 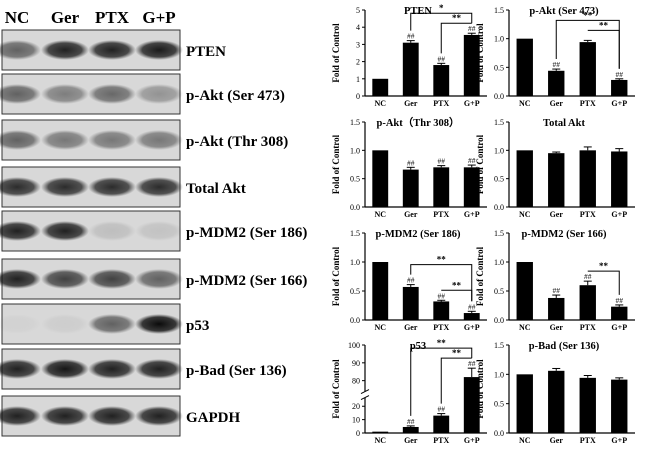 What do you see at coordinates (356, 381) in the screenshot?
I see `y-tick-label: 80` at bounding box center [356, 381].